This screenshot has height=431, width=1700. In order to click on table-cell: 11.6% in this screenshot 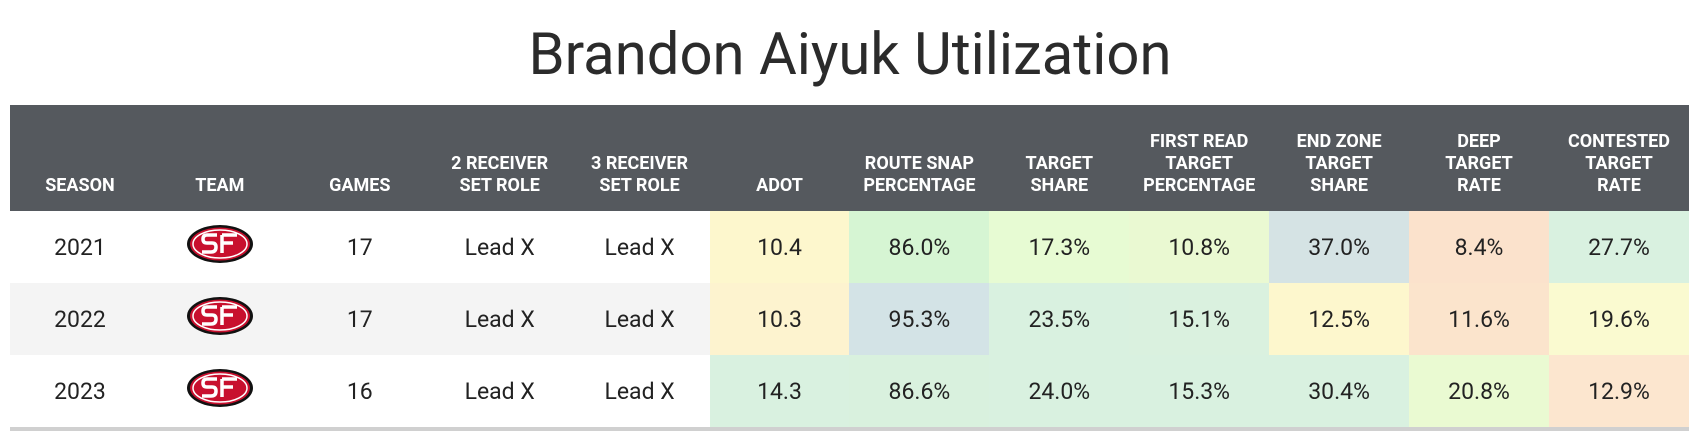, I will do `click(1479, 319)`.